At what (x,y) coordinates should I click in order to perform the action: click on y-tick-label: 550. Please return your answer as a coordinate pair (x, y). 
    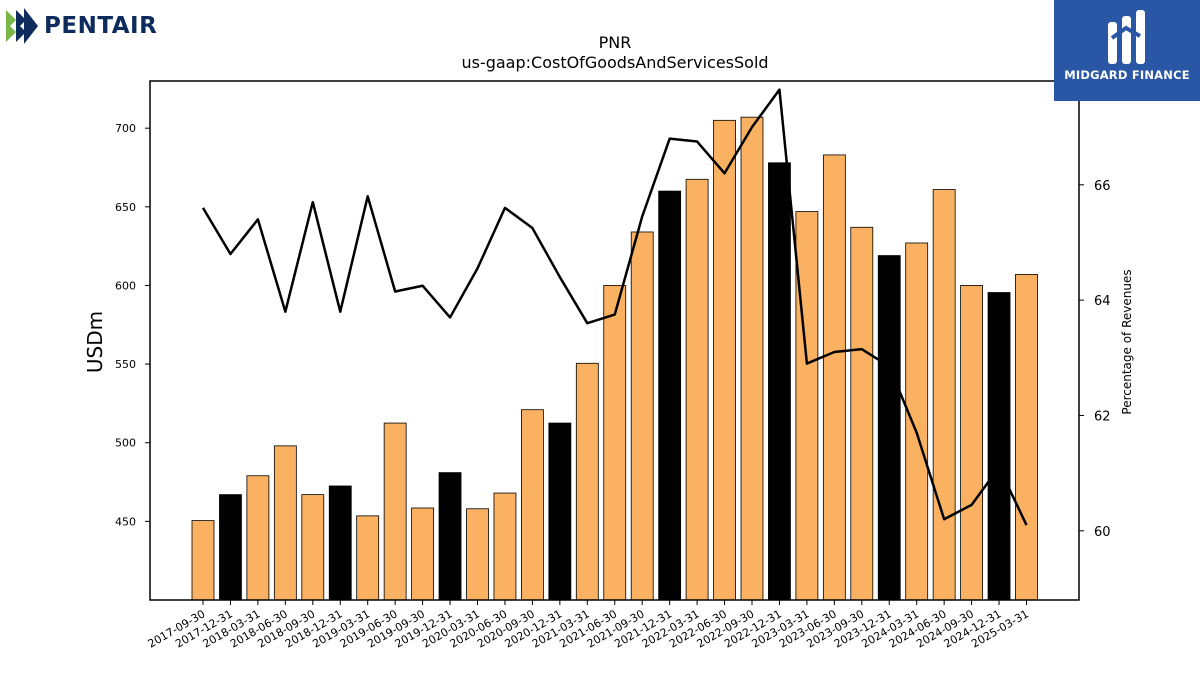
    Looking at the image, I should click on (125, 364).